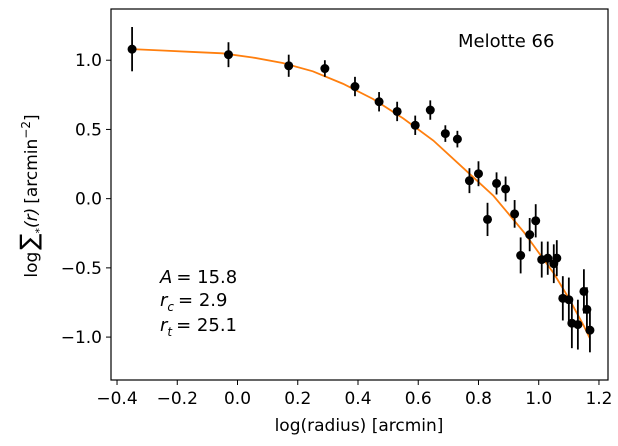 The width and height of the screenshot is (618, 446). I want to click on x-tick-label: 1.0, so click(538, 399).